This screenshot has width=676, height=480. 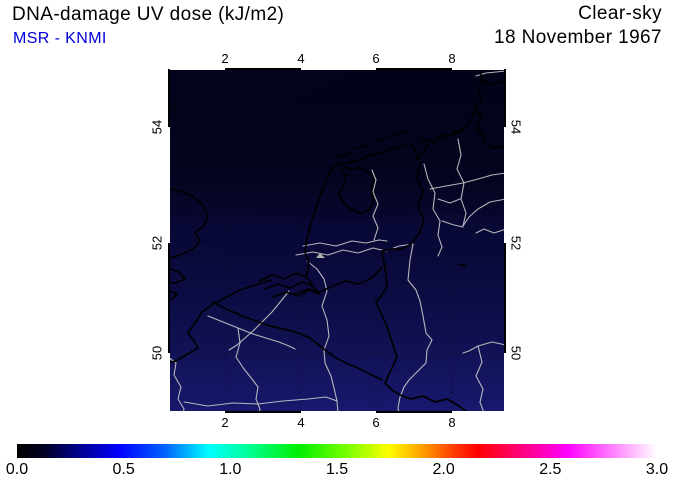 I want to click on colorbar-tick-label: 0.0, so click(x=17, y=469).